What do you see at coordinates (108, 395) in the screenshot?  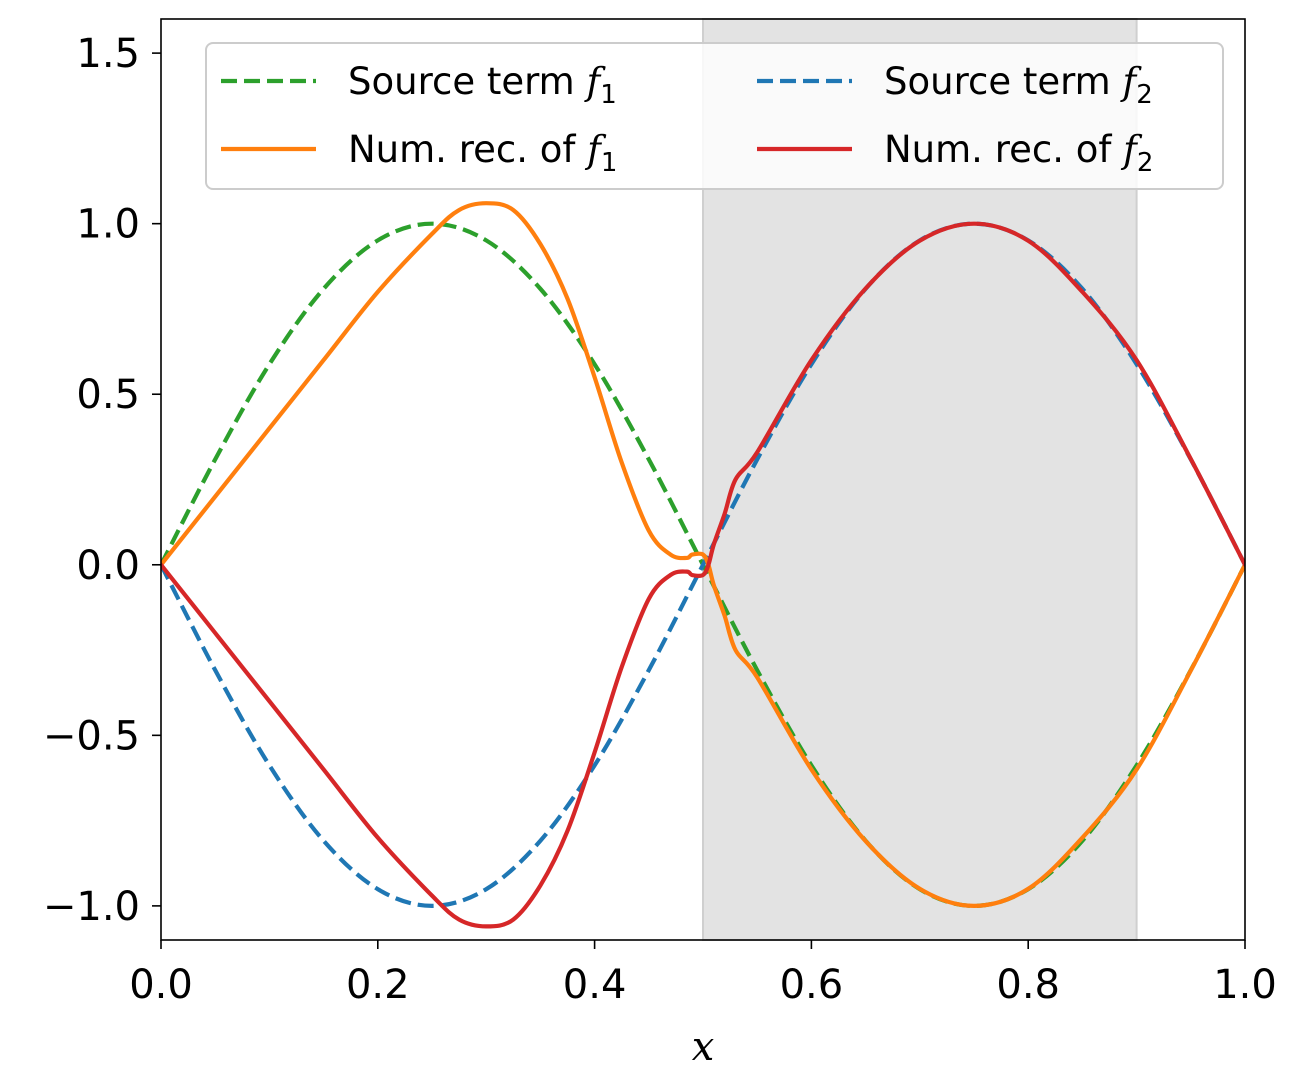 I see `y-tick-label: 0.5` at bounding box center [108, 395].